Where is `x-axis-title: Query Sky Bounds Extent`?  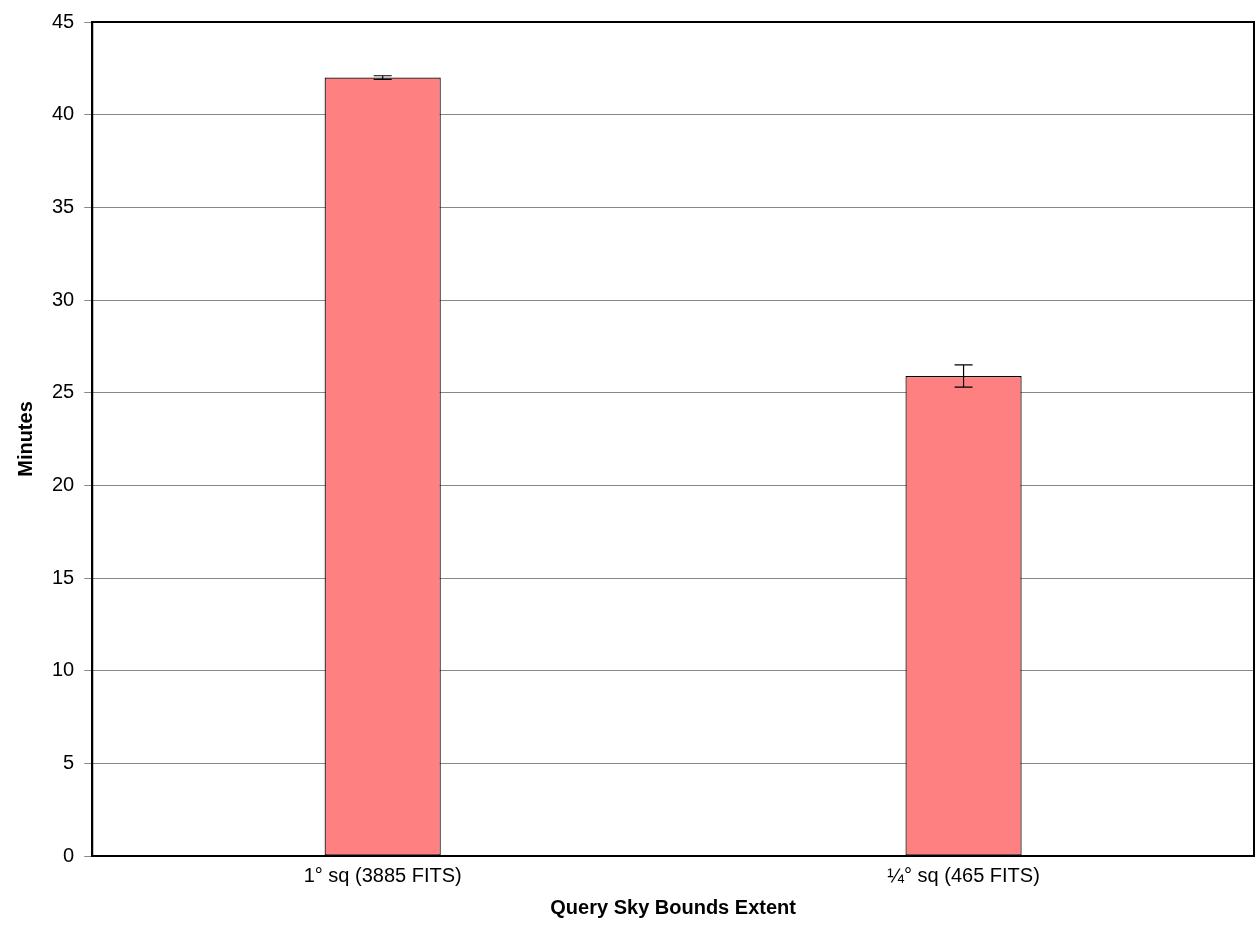
x-axis-title: Query Sky Bounds Extent is located at coordinates (673, 906).